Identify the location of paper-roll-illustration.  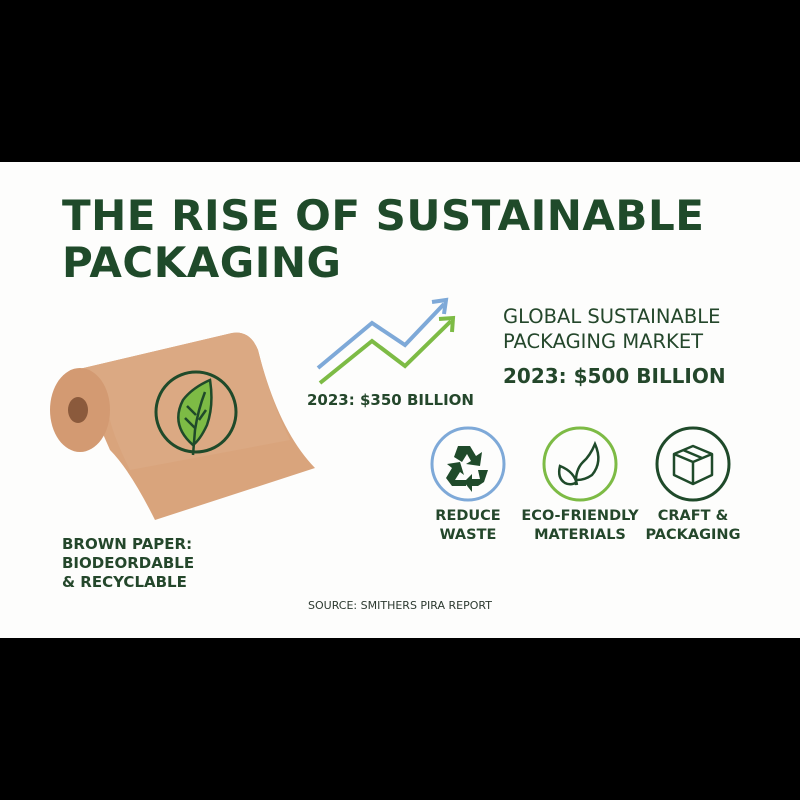
(182, 426).